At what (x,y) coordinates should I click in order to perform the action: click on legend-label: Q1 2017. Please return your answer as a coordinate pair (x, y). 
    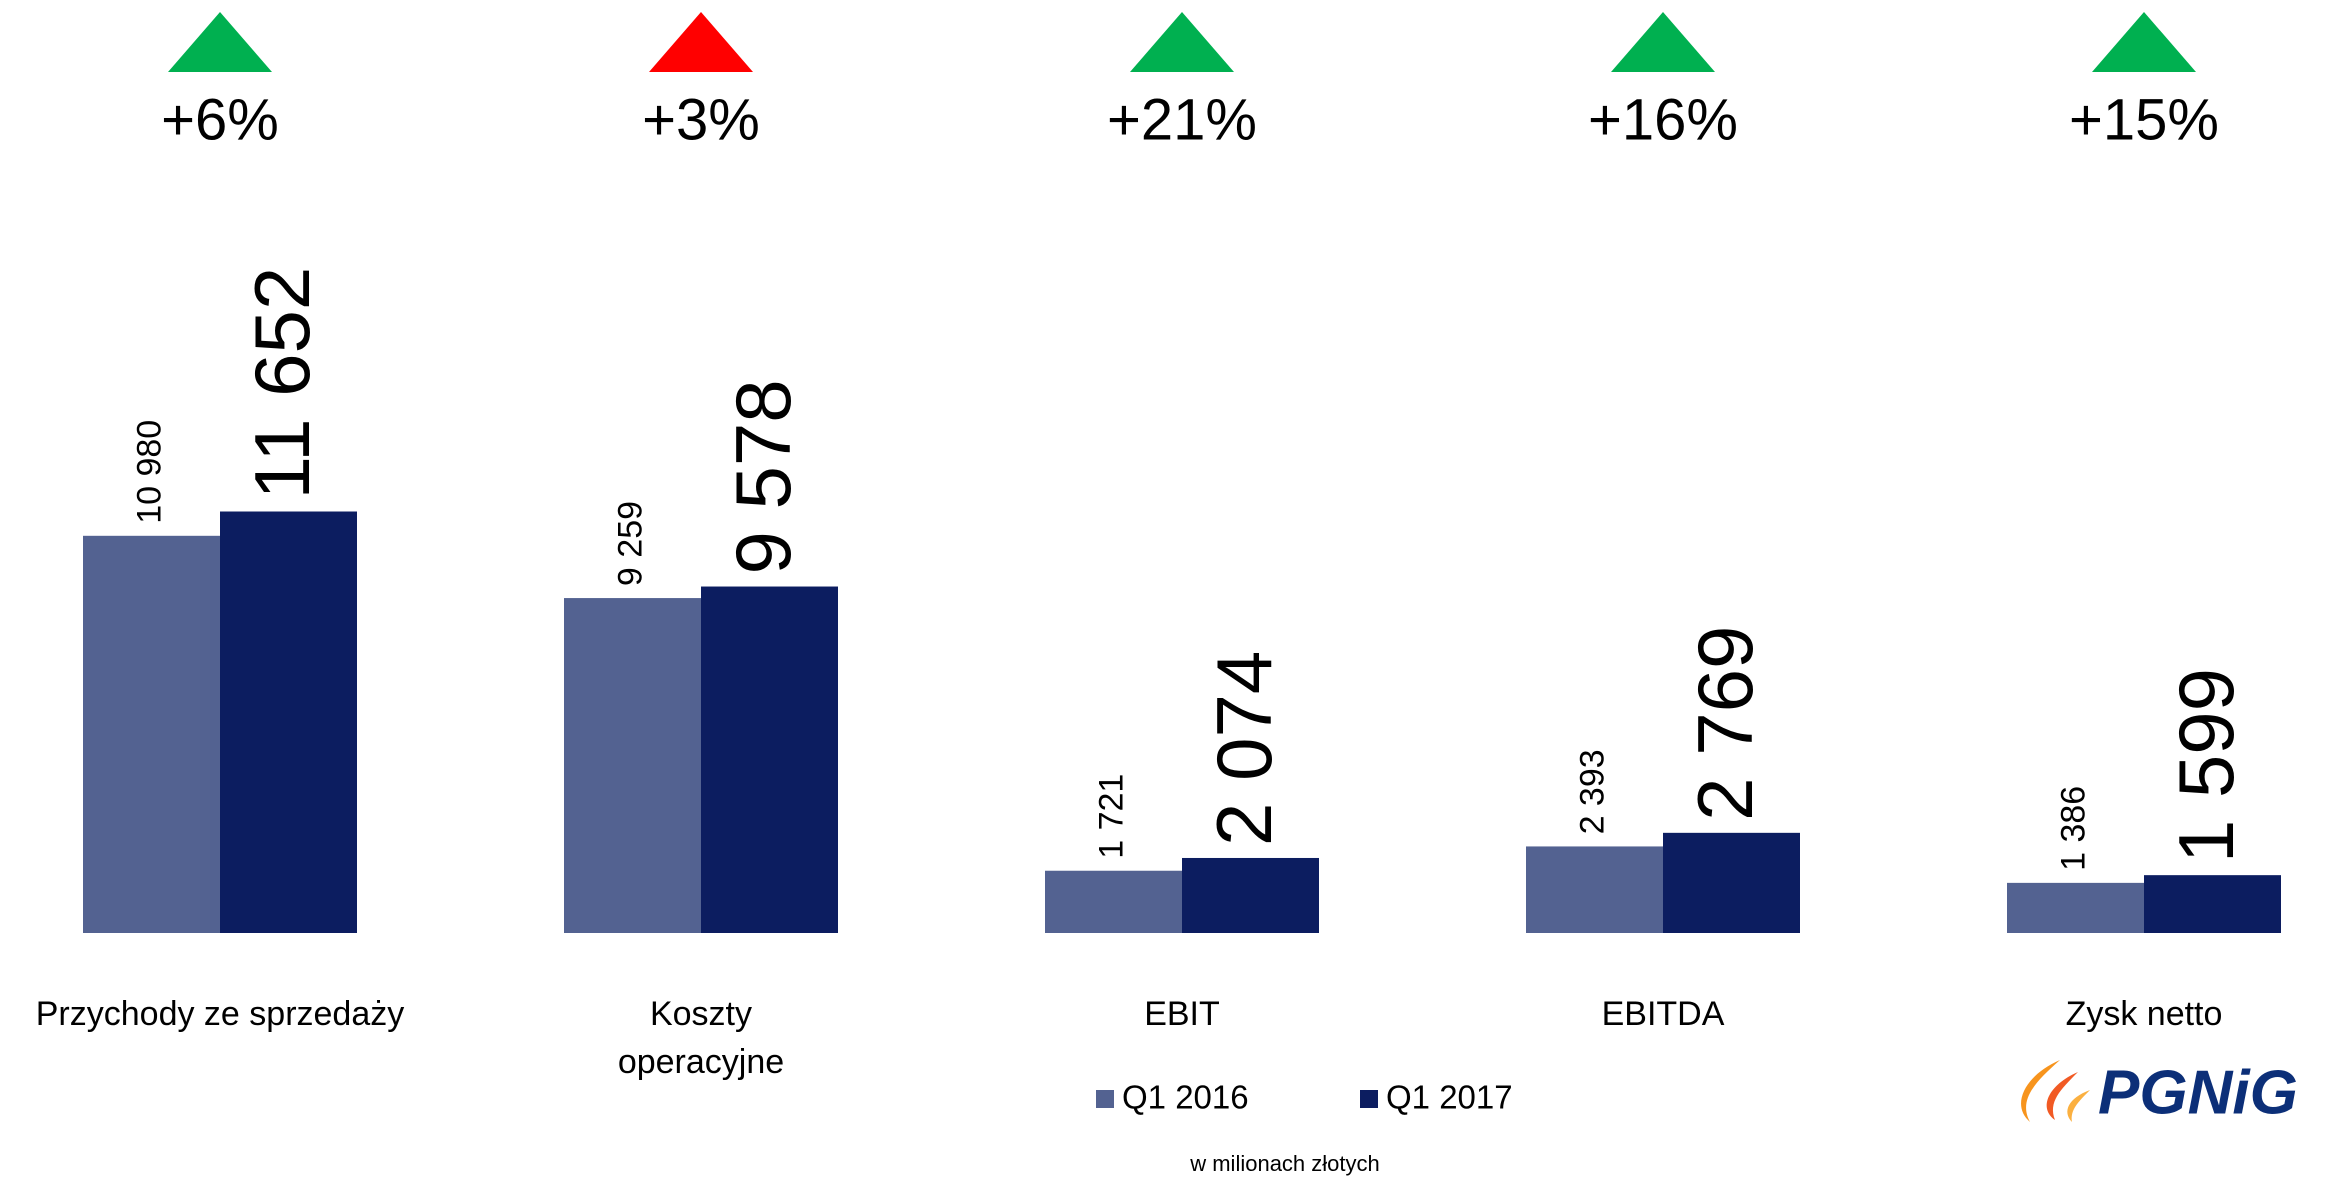
    Looking at the image, I should click on (1449, 1097).